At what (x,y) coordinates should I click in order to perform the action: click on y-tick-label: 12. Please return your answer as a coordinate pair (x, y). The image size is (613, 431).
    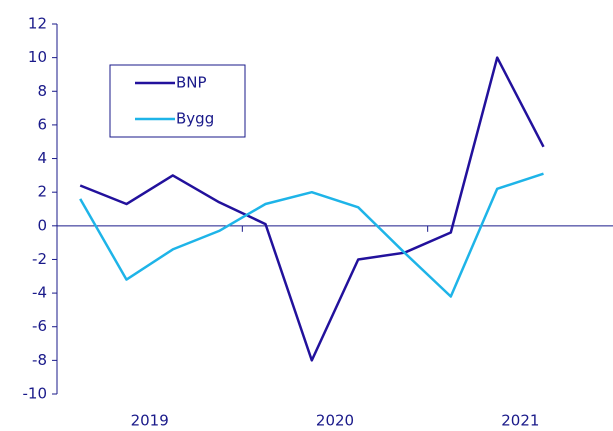
    Looking at the image, I should click on (37, 24).